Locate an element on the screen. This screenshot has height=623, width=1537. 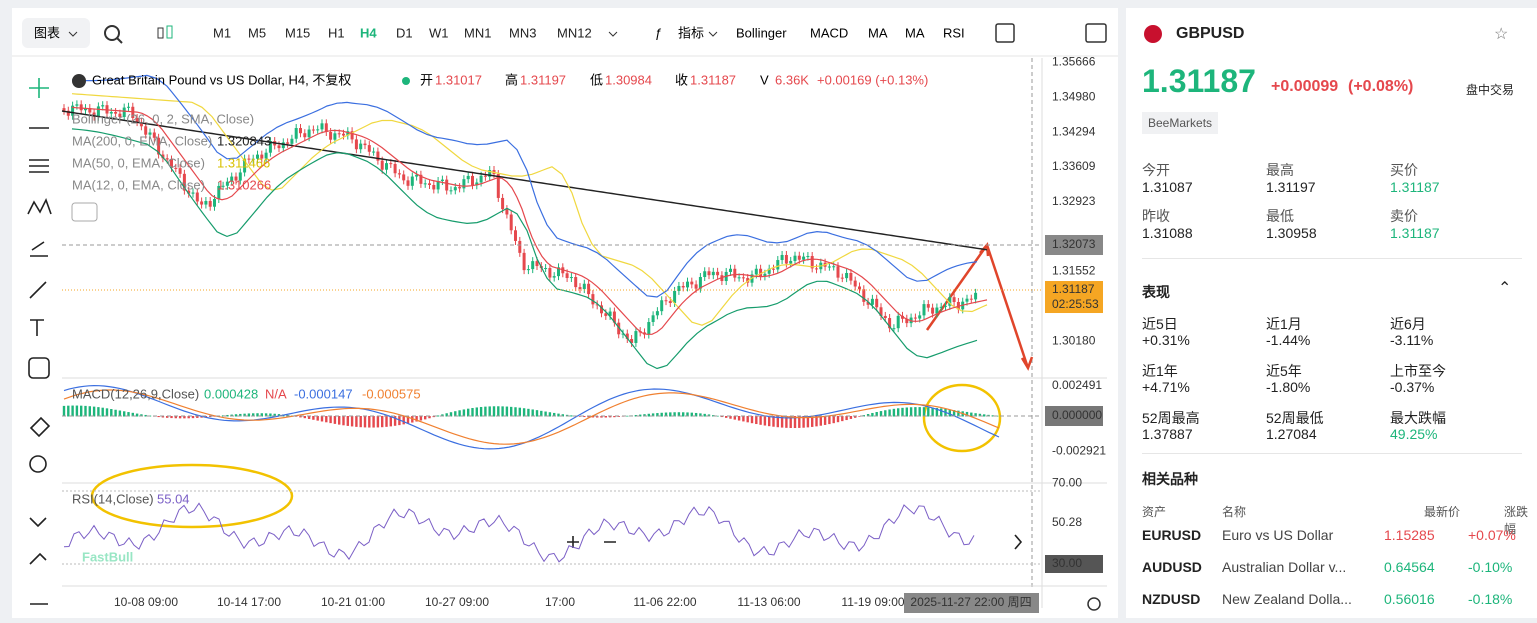
collapse-button is located at coordinates (84, 212).